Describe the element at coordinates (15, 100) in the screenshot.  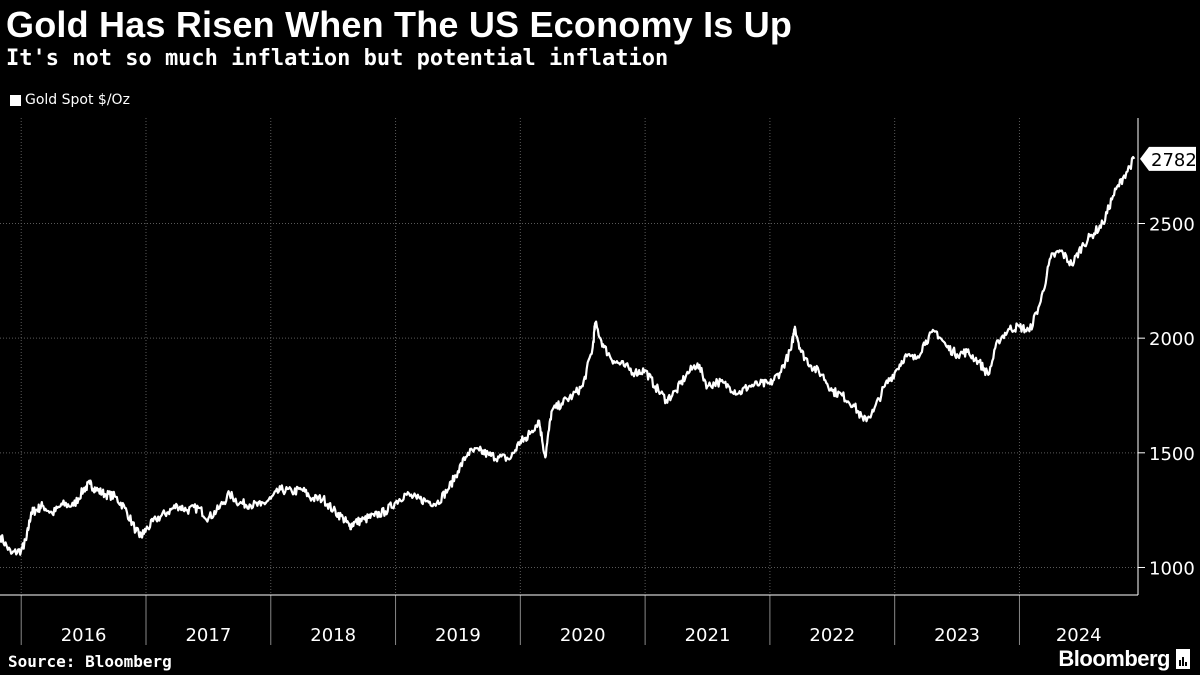
I see `legend-swatch` at that location.